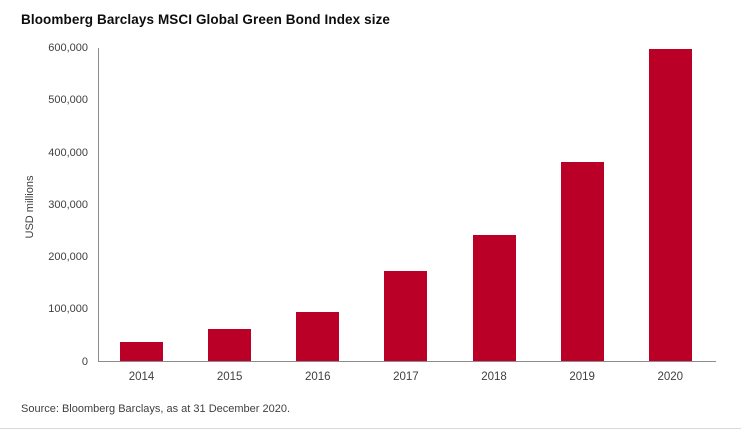 The height and width of the screenshot is (429, 741). Describe the element at coordinates (406, 316) in the screenshot. I see `bar-2017` at that location.